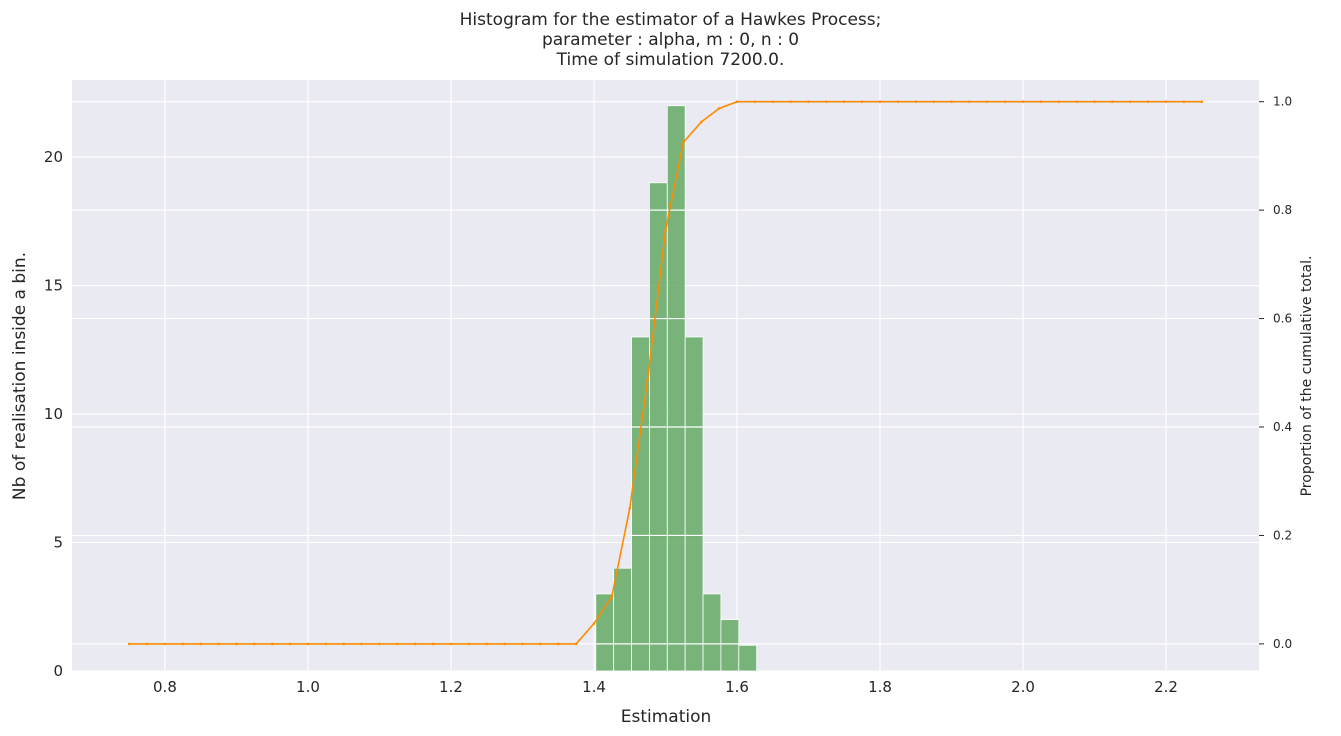 The width and height of the screenshot is (1341, 736). What do you see at coordinates (1282, 210) in the screenshot?
I see `y-right-tick-label: 0.8` at bounding box center [1282, 210].